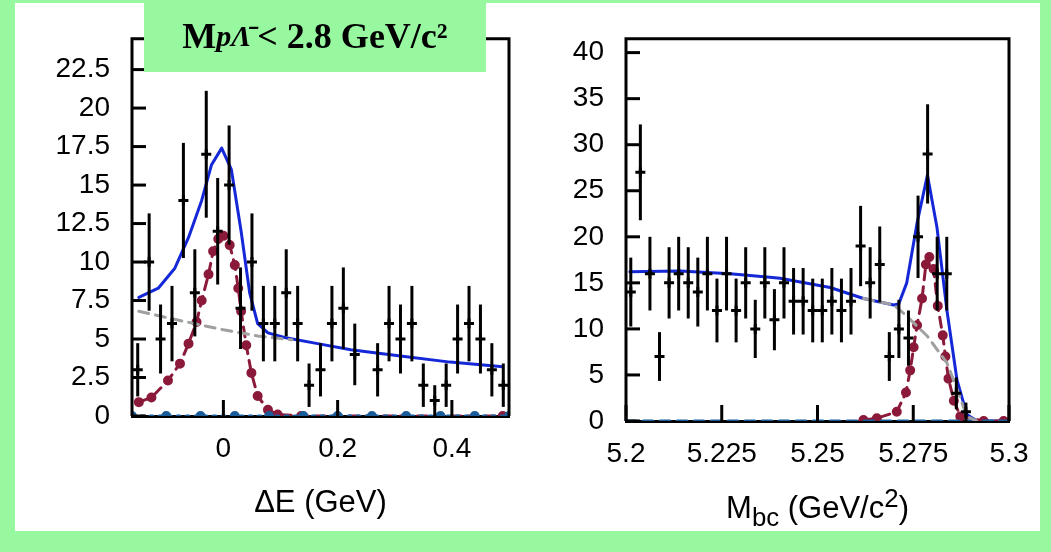 The image size is (1051, 552). I want to click on y-tick-label: 30, so click(588, 143).